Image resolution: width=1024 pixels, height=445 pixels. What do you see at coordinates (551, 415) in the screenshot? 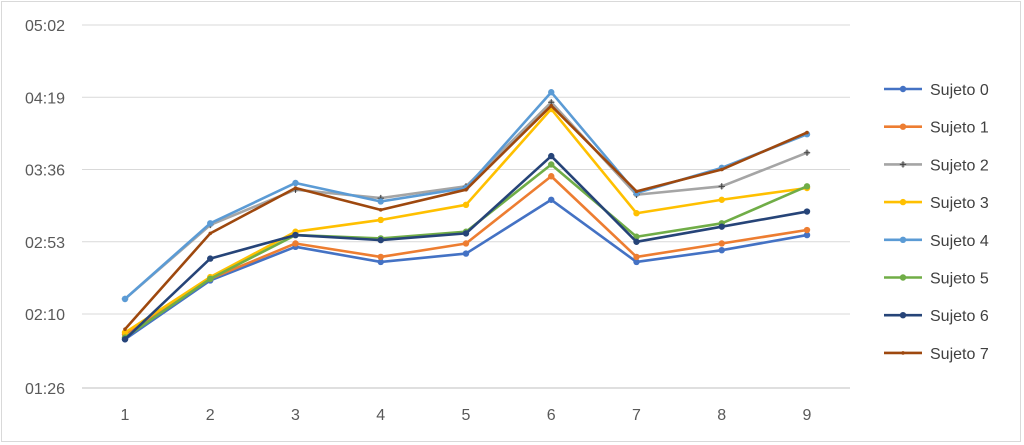
I see `x-tick-label: 6` at bounding box center [551, 415].